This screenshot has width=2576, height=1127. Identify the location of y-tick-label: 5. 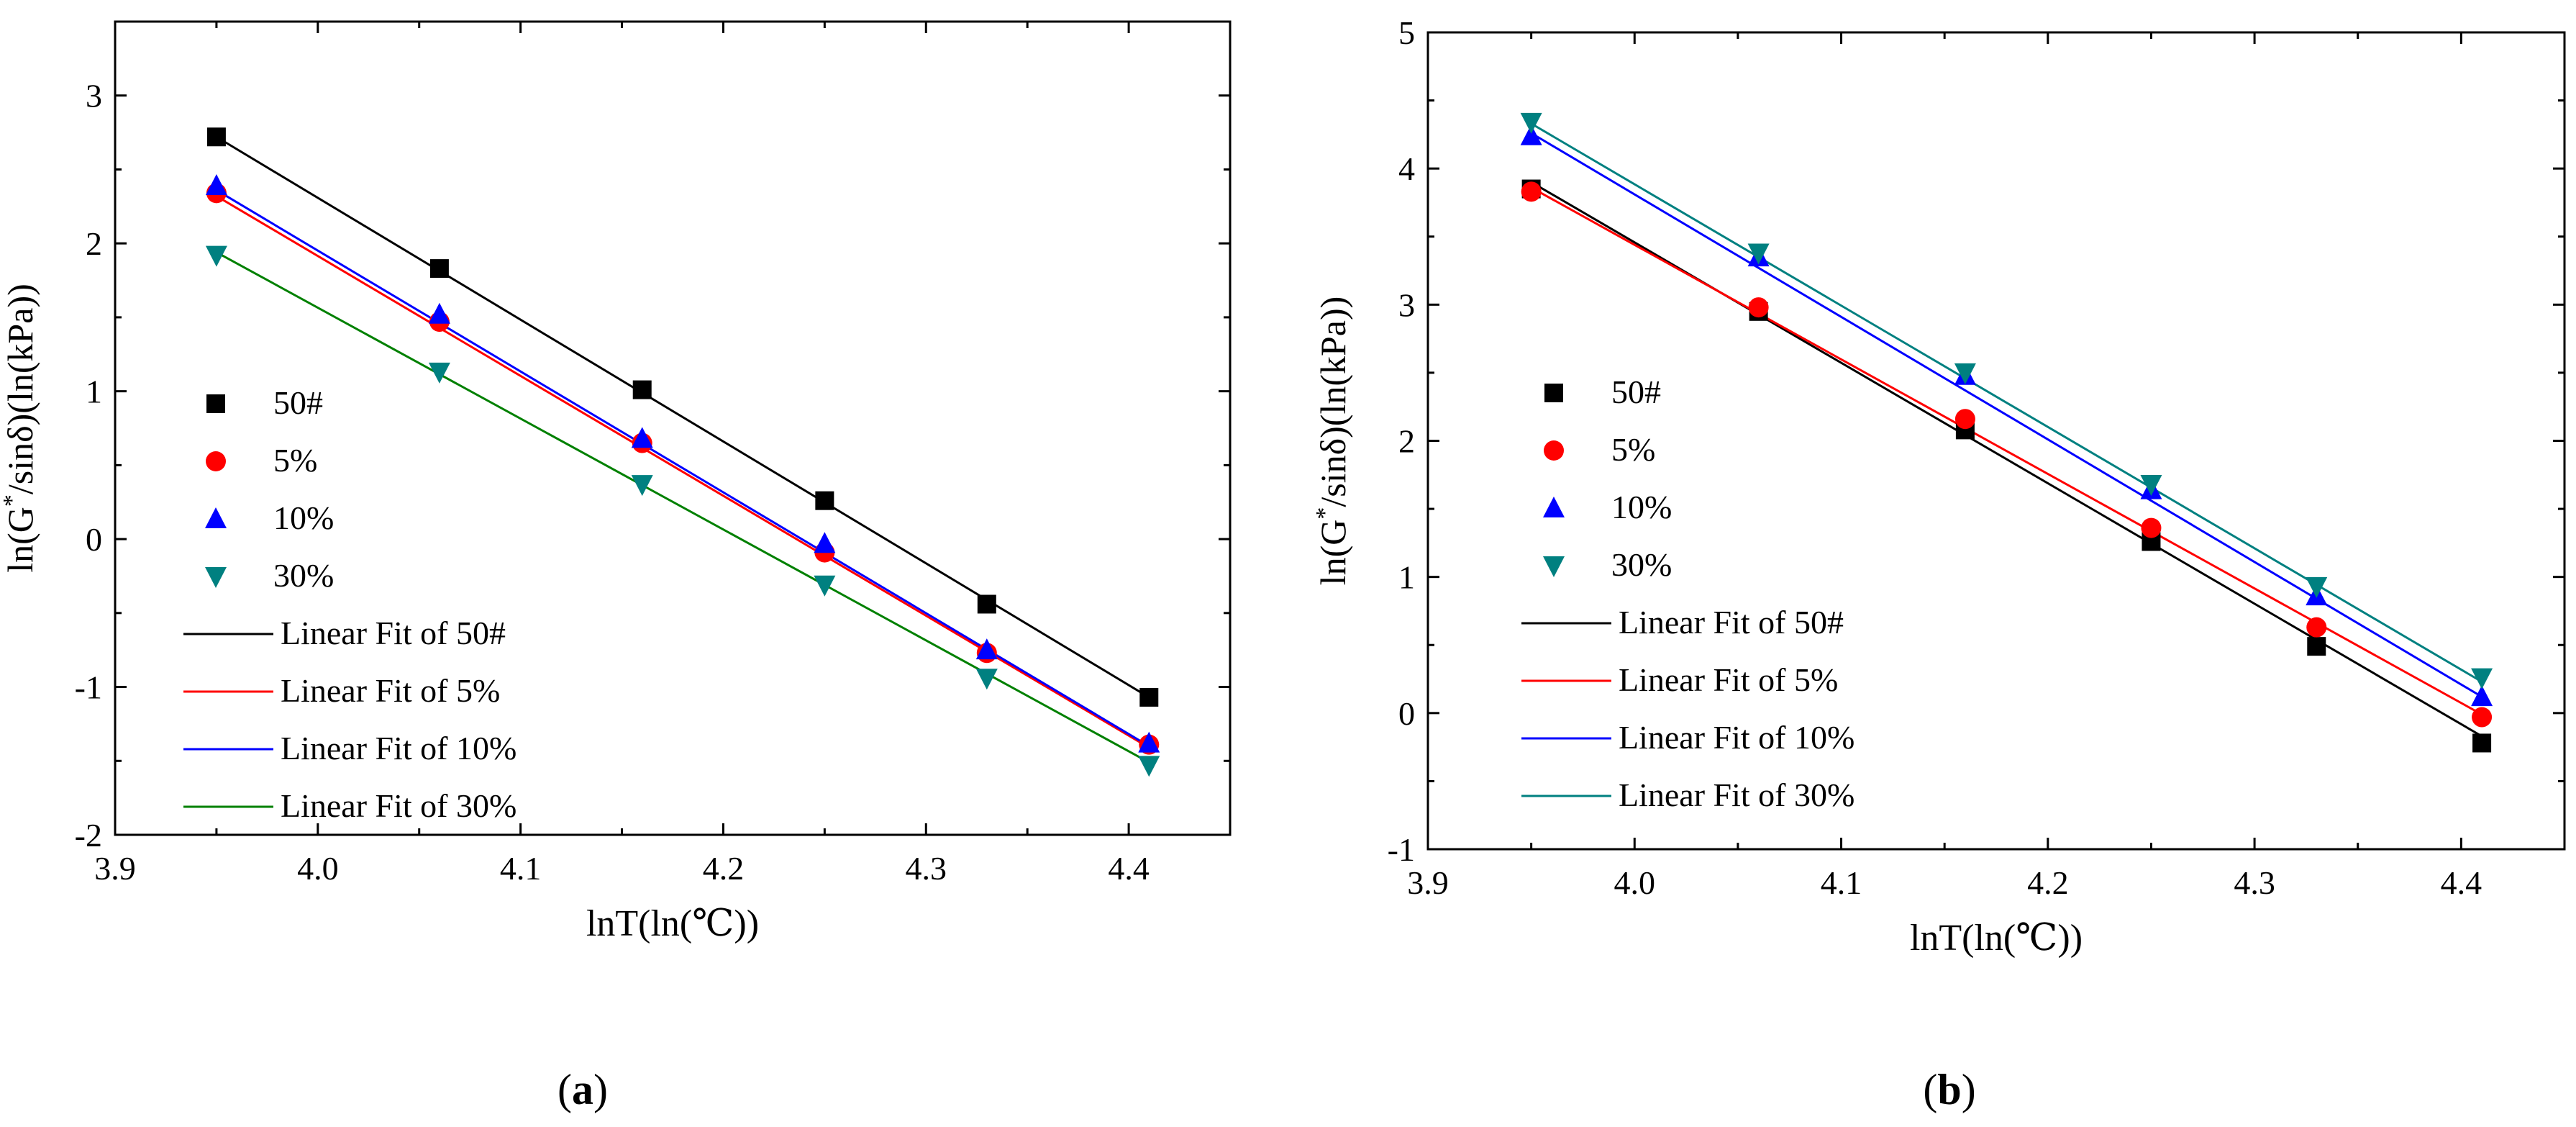
(1406, 32).